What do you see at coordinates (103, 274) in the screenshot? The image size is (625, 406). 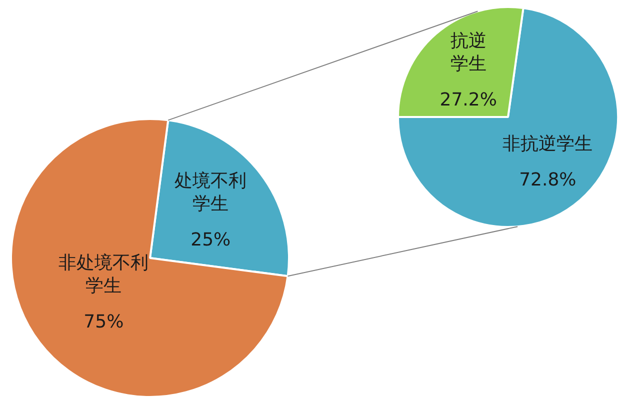 I see `slice-label: 非处境不利学生` at bounding box center [103, 274].